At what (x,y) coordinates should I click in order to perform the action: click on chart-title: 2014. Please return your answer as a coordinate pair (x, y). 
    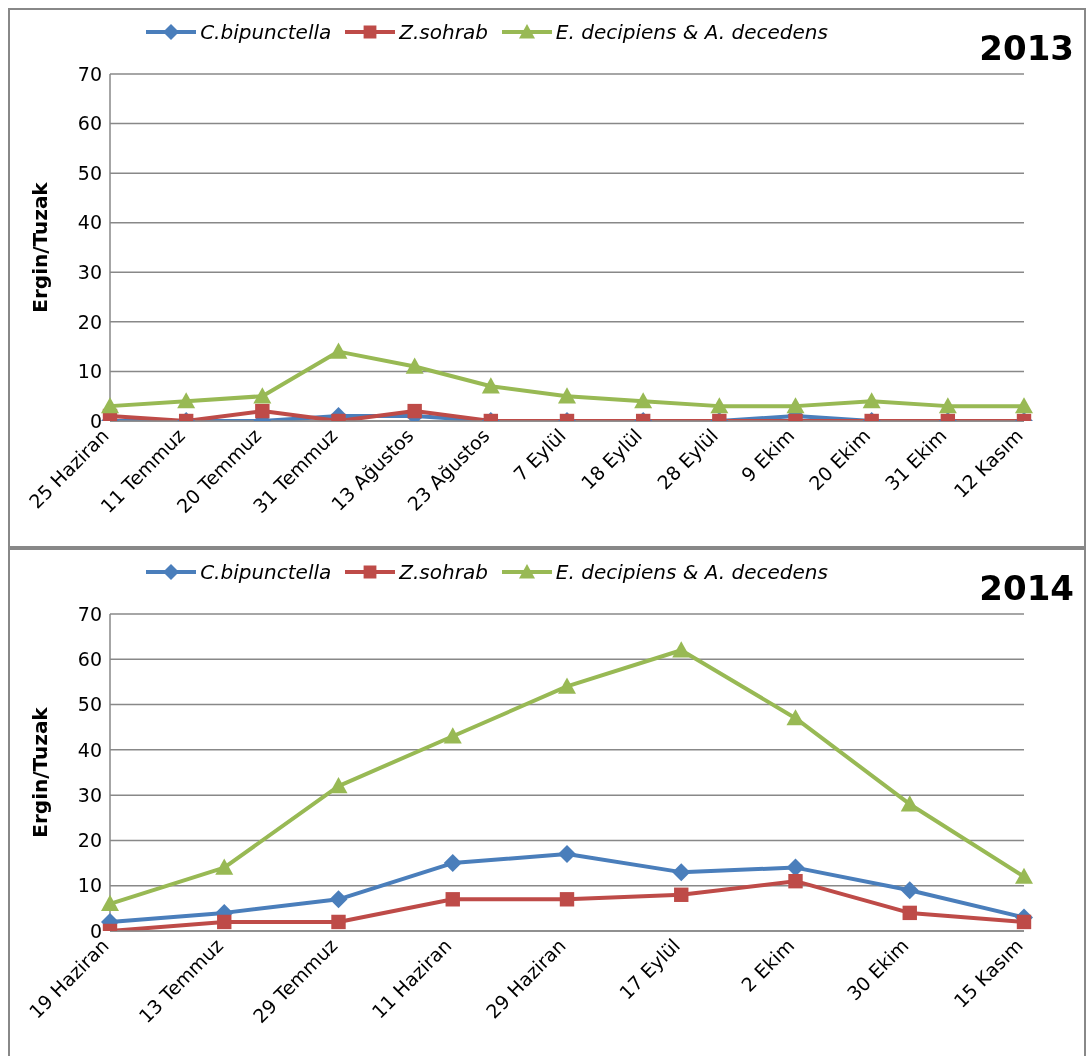
    Looking at the image, I should click on (1026, 588).